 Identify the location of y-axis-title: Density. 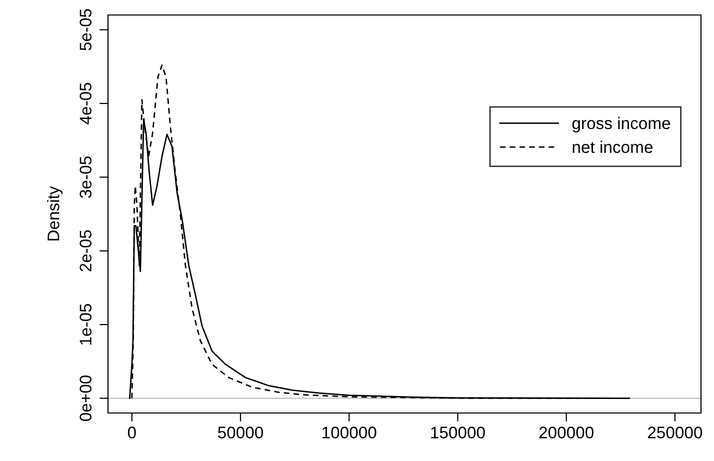
(55, 213).